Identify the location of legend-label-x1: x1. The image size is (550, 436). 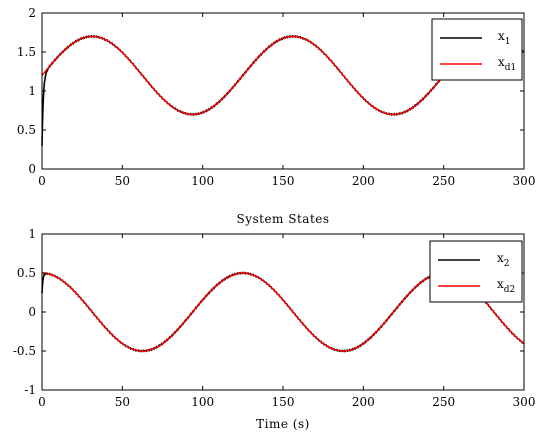
(504, 38).